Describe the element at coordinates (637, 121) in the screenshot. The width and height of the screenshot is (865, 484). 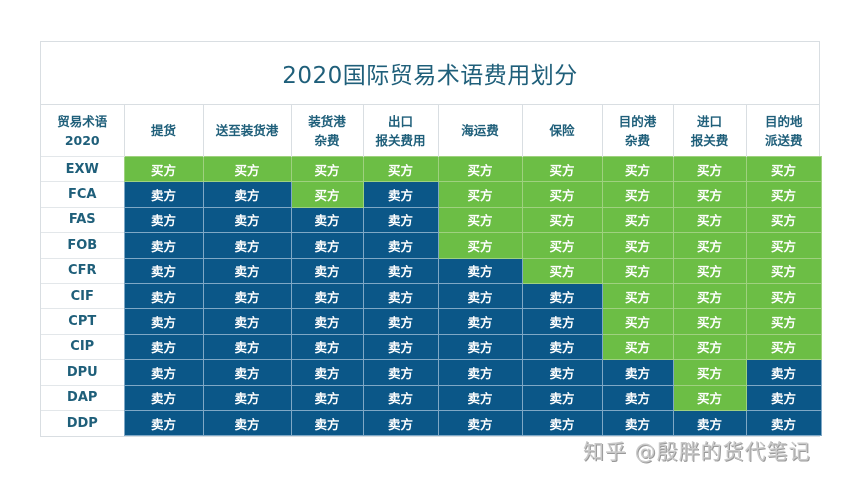
I see `header-line-1: 目的港` at that location.